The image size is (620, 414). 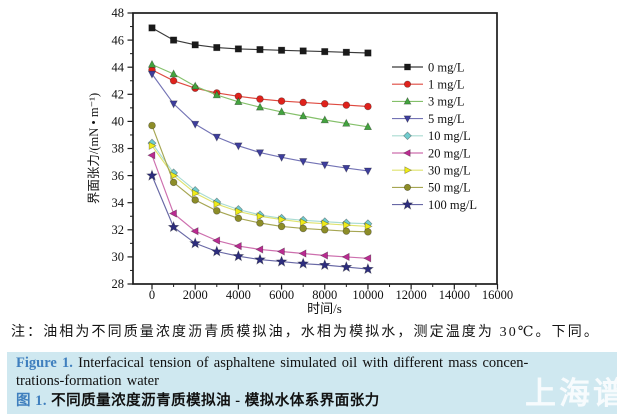 What do you see at coordinates (213, 401) in the screenshot?
I see `caption-zh-text: 不同质量浓度沥青质模拟油 - 模拟水体系界面张力` at bounding box center [213, 401].